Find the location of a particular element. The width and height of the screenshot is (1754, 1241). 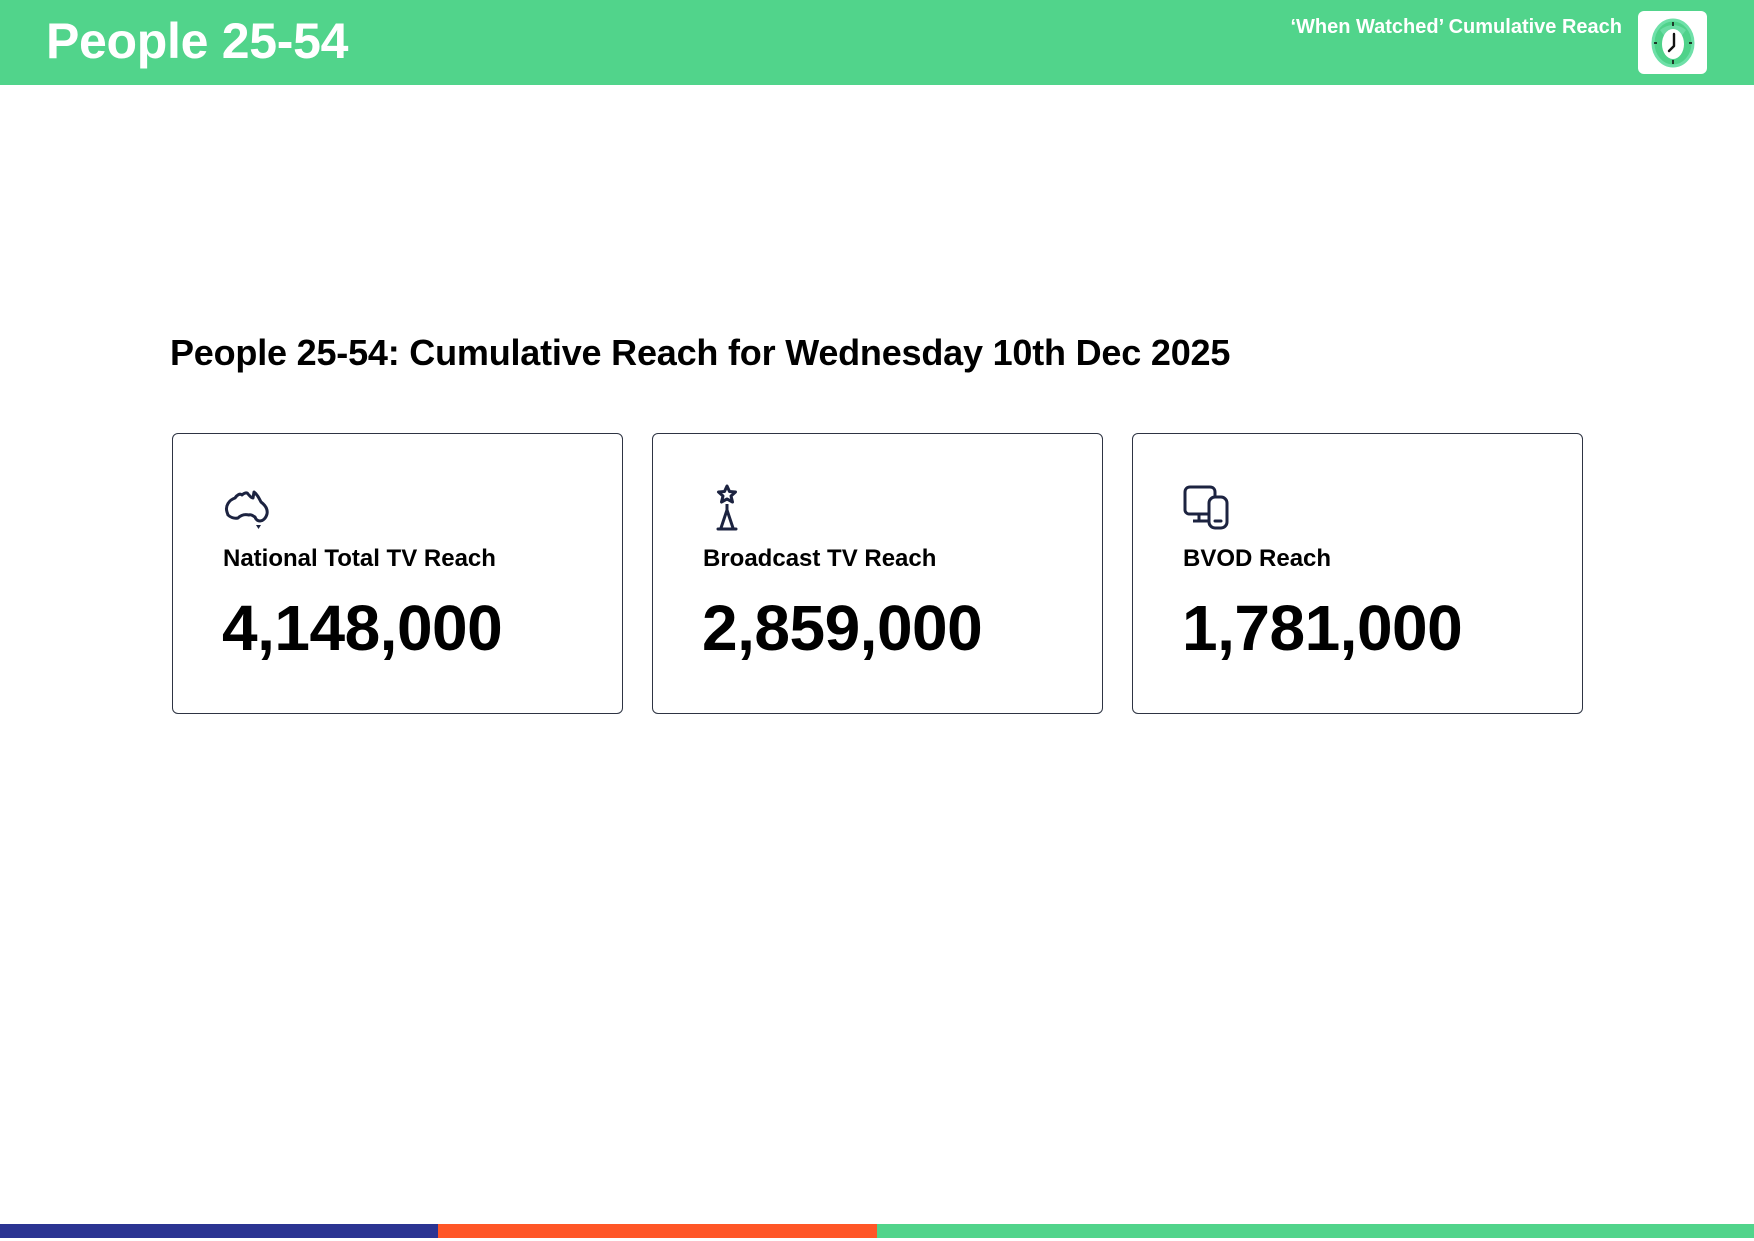

footer-color-stripe is located at coordinates (877, 1231).